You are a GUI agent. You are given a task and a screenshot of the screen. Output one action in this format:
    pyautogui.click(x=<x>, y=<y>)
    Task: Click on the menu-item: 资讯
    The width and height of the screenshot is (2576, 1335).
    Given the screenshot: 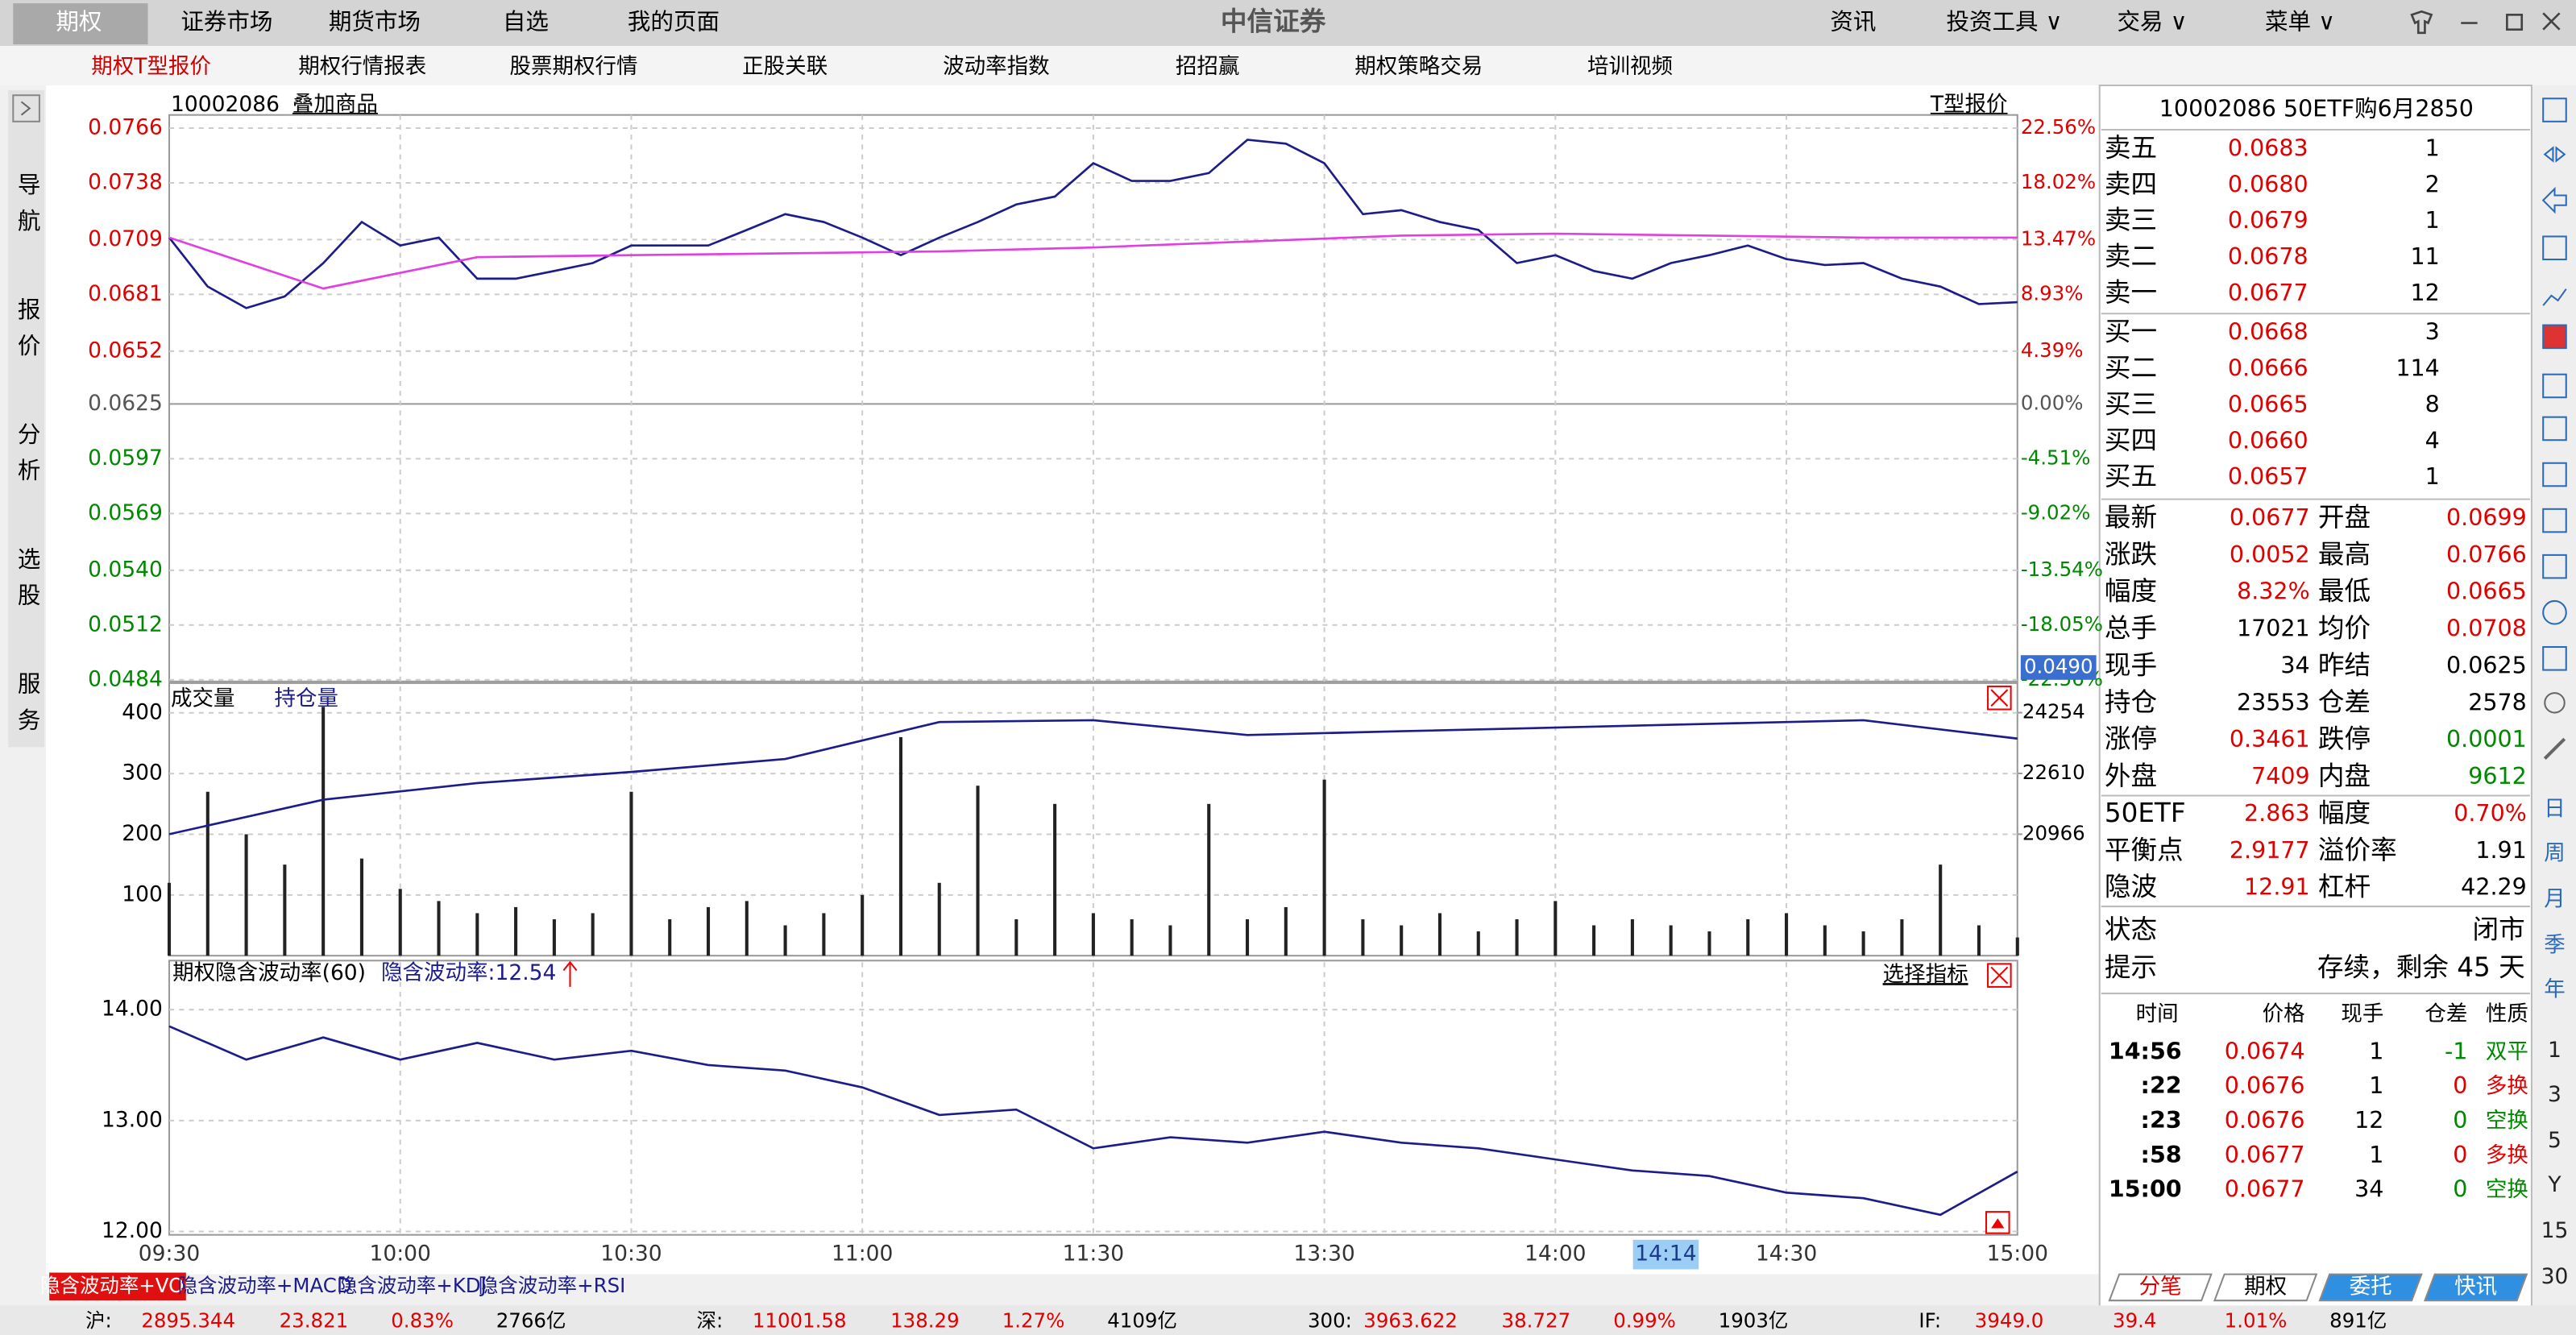 What is the action you would take?
    pyautogui.click(x=1853, y=22)
    